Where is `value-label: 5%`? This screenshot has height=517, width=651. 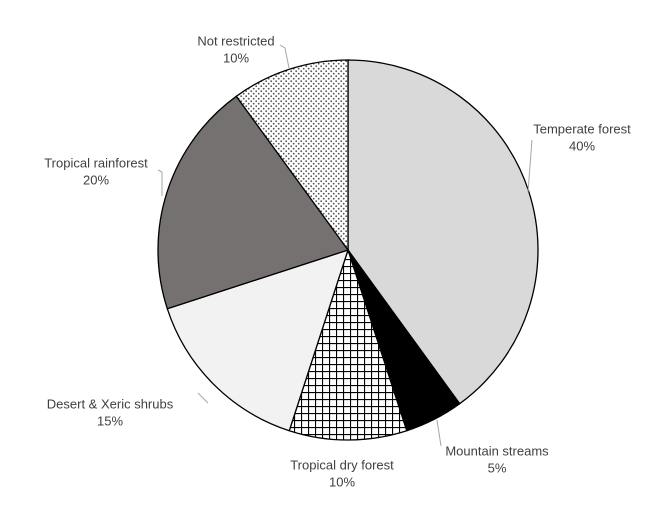 value-label: 5% is located at coordinates (497, 467).